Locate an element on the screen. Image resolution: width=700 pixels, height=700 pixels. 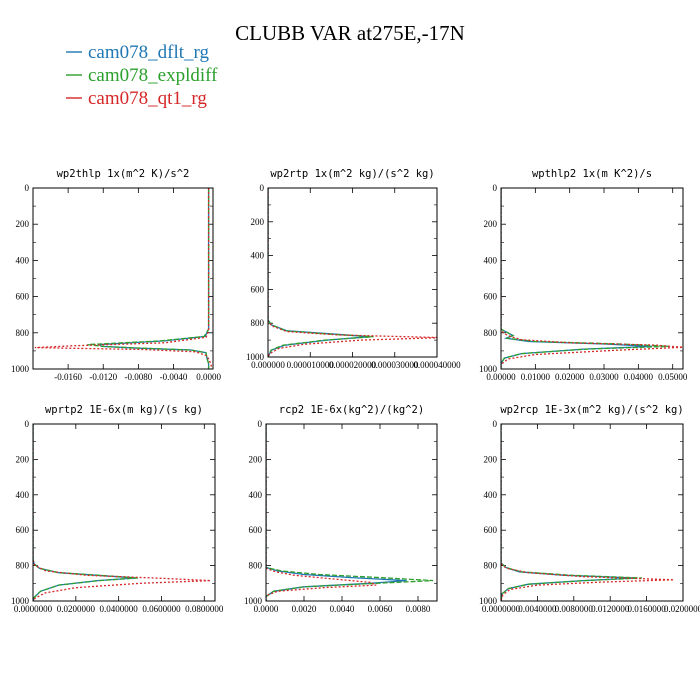
x-tick-label: 0.000000 is located at coordinates (268, 365).